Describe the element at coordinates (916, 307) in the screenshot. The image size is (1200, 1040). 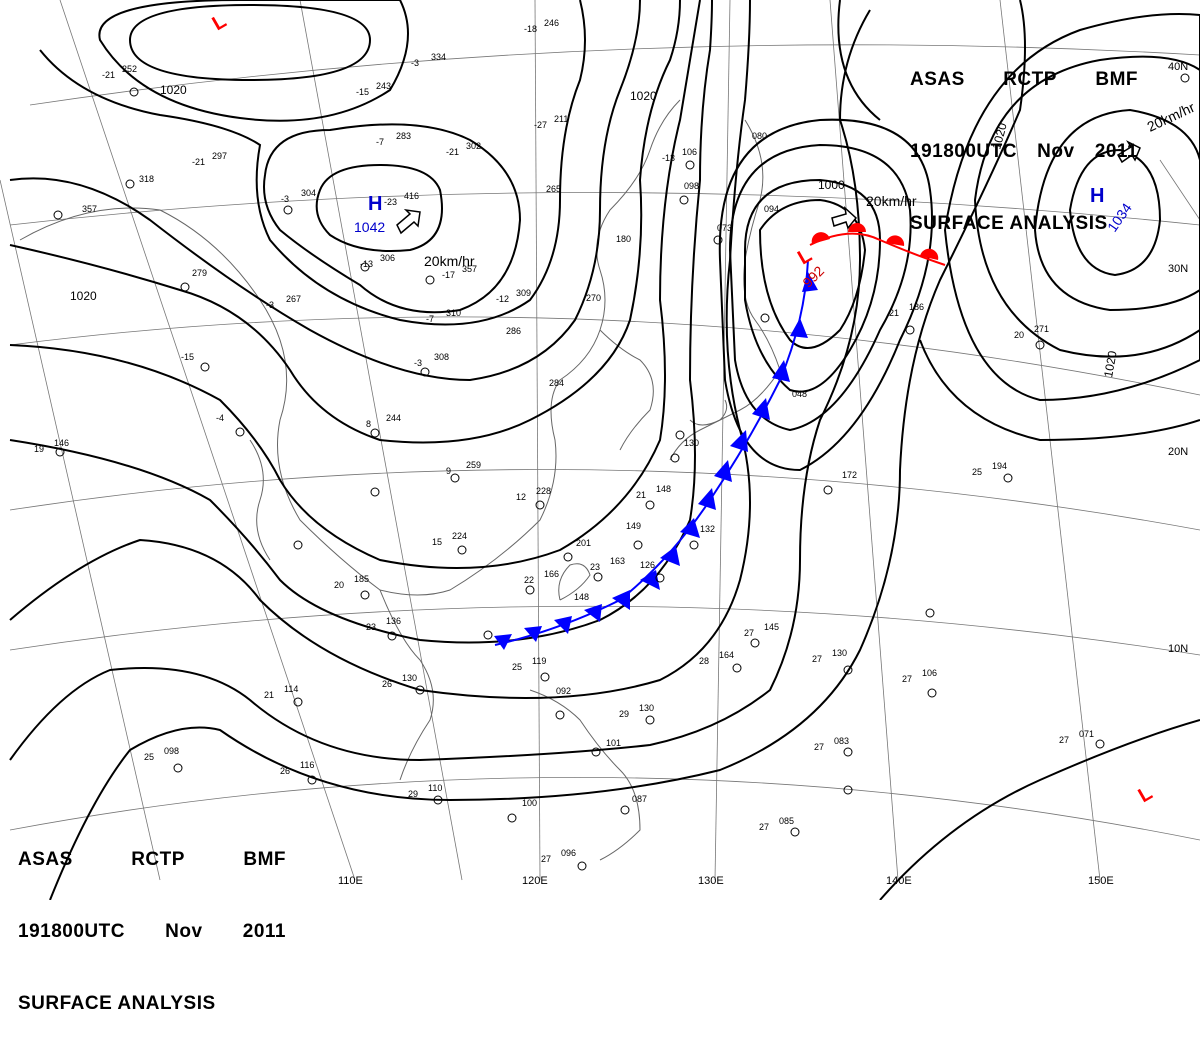
I see `station-pressure: 186` at that location.